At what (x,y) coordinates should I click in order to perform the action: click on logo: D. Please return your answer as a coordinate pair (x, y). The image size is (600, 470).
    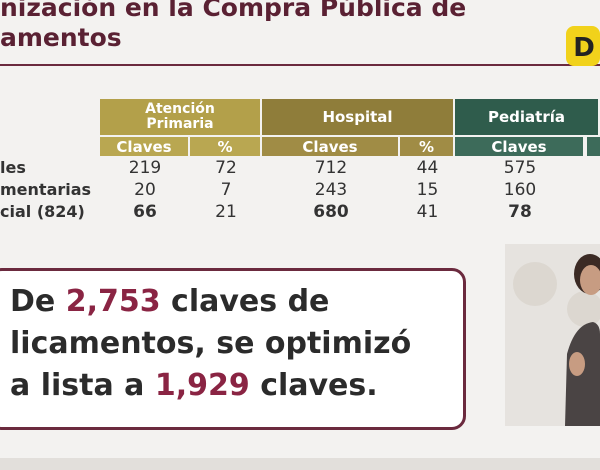
    Looking at the image, I should click on (583, 46).